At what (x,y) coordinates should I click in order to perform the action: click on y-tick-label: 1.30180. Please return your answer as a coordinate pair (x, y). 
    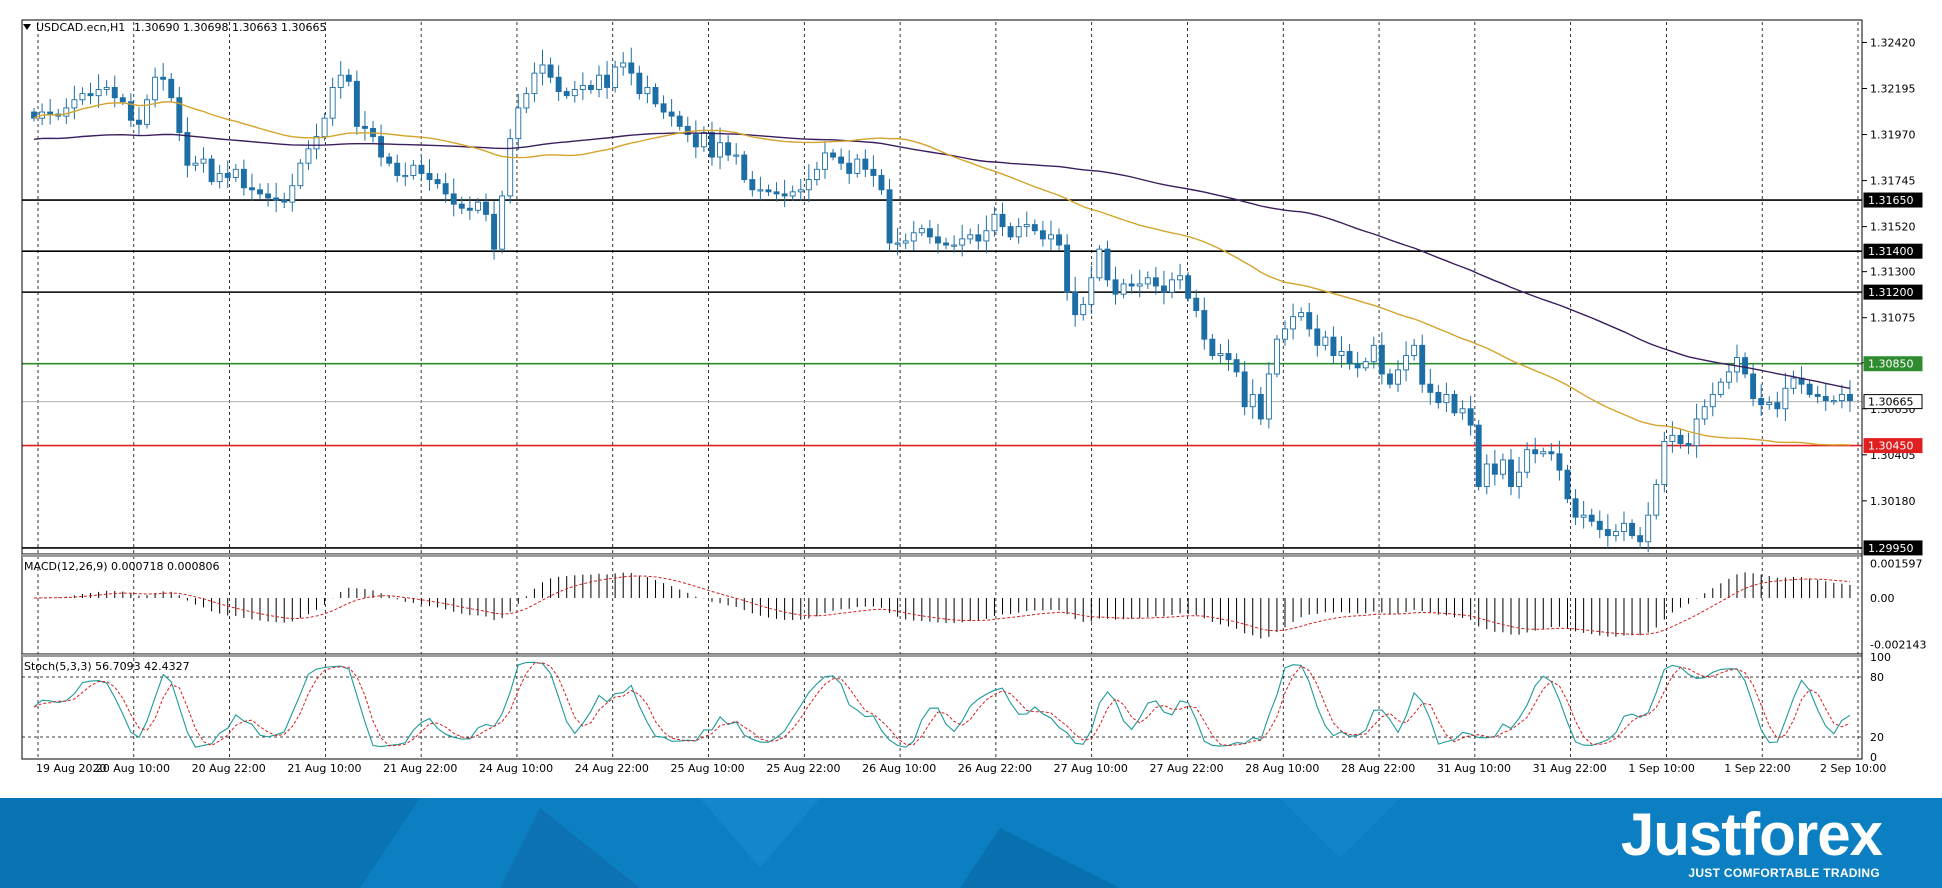
    Looking at the image, I should click on (1893, 501).